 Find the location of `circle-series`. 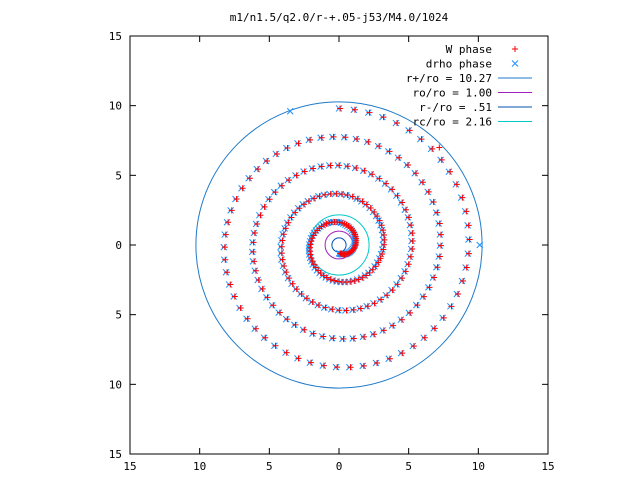

circle-series is located at coordinates (339, 245).